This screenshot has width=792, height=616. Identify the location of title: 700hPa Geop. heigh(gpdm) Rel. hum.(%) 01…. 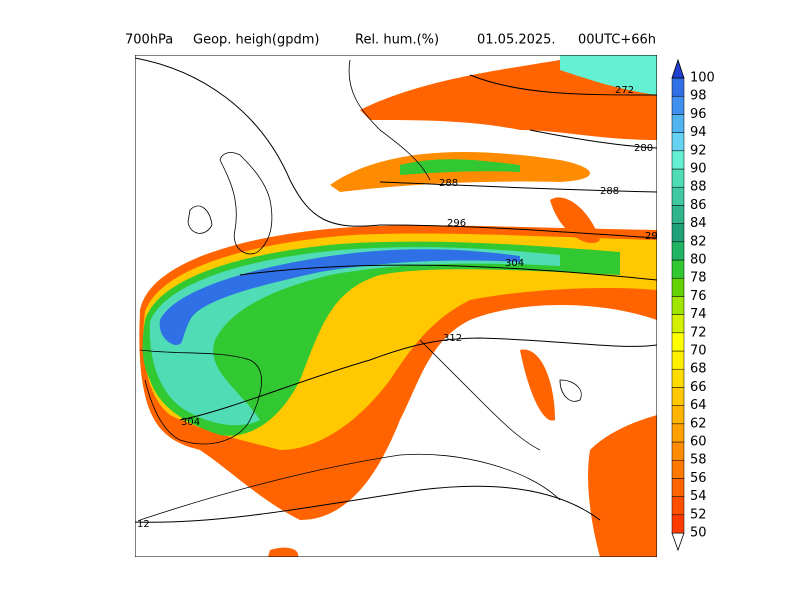
(390, 40).